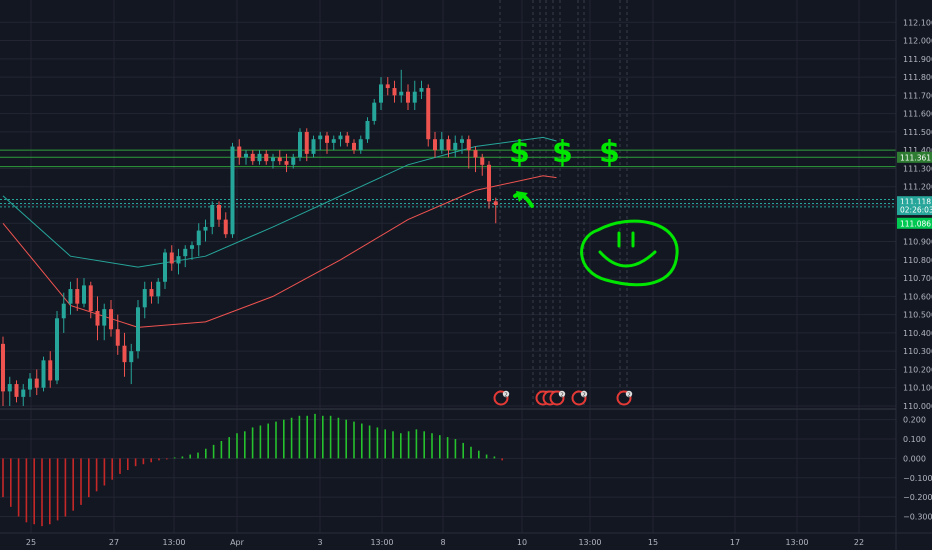 The image size is (932, 550). Describe the element at coordinates (917, 469) in the screenshot. I see `oscillator-axis: 0.200 0.100 0.000 −0.100 −0.200 −0.300` at that location.